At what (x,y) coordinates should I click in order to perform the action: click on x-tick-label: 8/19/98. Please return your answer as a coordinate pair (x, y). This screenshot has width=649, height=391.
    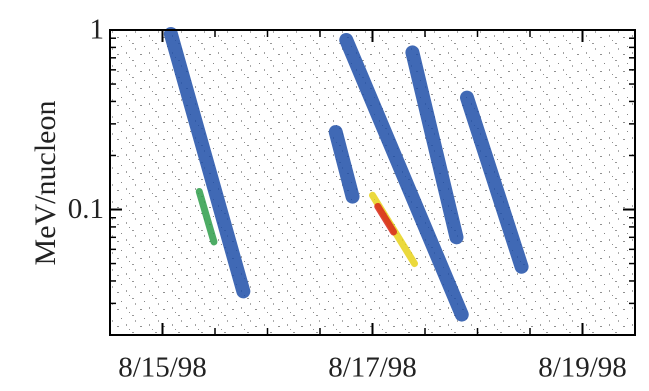
    Looking at the image, I should click on (582, 368).